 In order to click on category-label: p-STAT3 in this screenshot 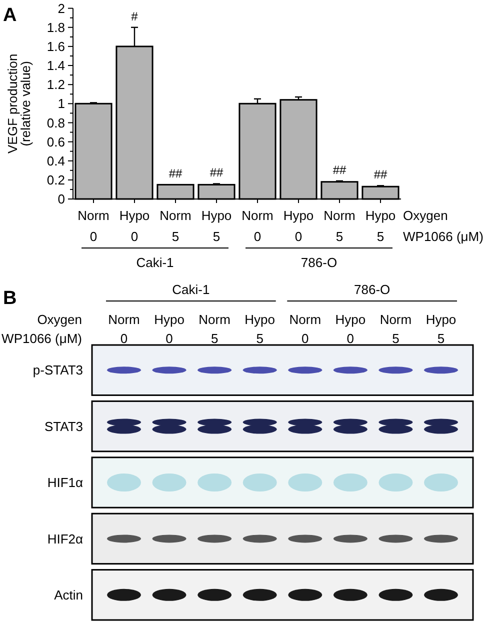, I will do `click(57, 370)`.